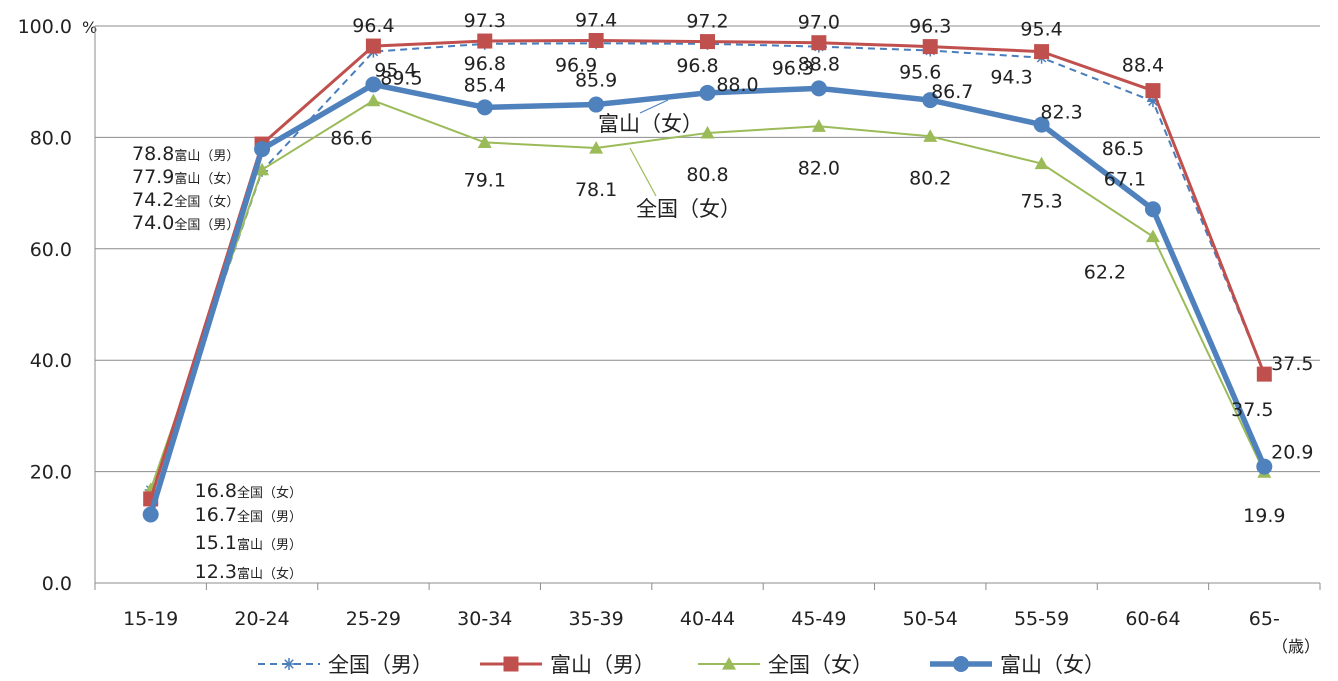 This screenshot has width=1338, height=681. What do you see at coordinates (1061, 113) in the screenshot?
I see `data-label: 82.3` at bounding box center [1061, 113].